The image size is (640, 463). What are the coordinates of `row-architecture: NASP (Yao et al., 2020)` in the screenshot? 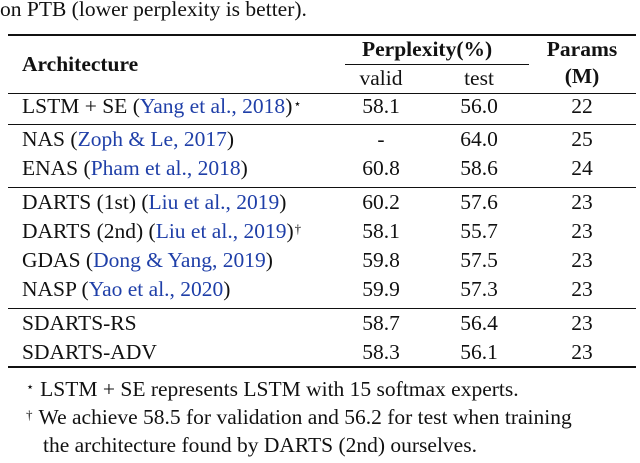 It's located at (126, 289).